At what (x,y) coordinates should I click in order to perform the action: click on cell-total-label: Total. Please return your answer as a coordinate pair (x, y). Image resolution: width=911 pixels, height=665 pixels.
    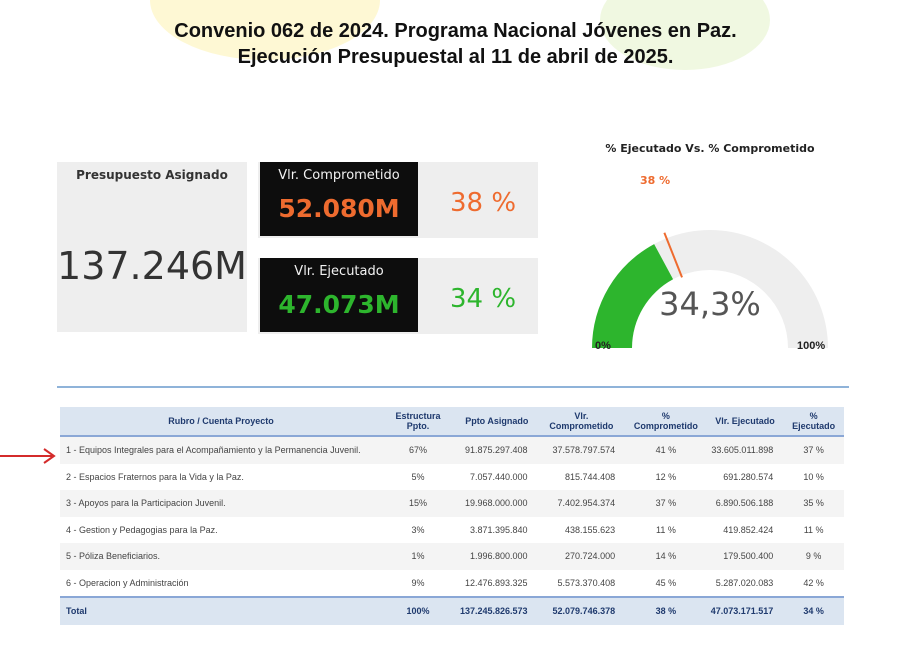
    Looking at the image, I should click on (220, 610).